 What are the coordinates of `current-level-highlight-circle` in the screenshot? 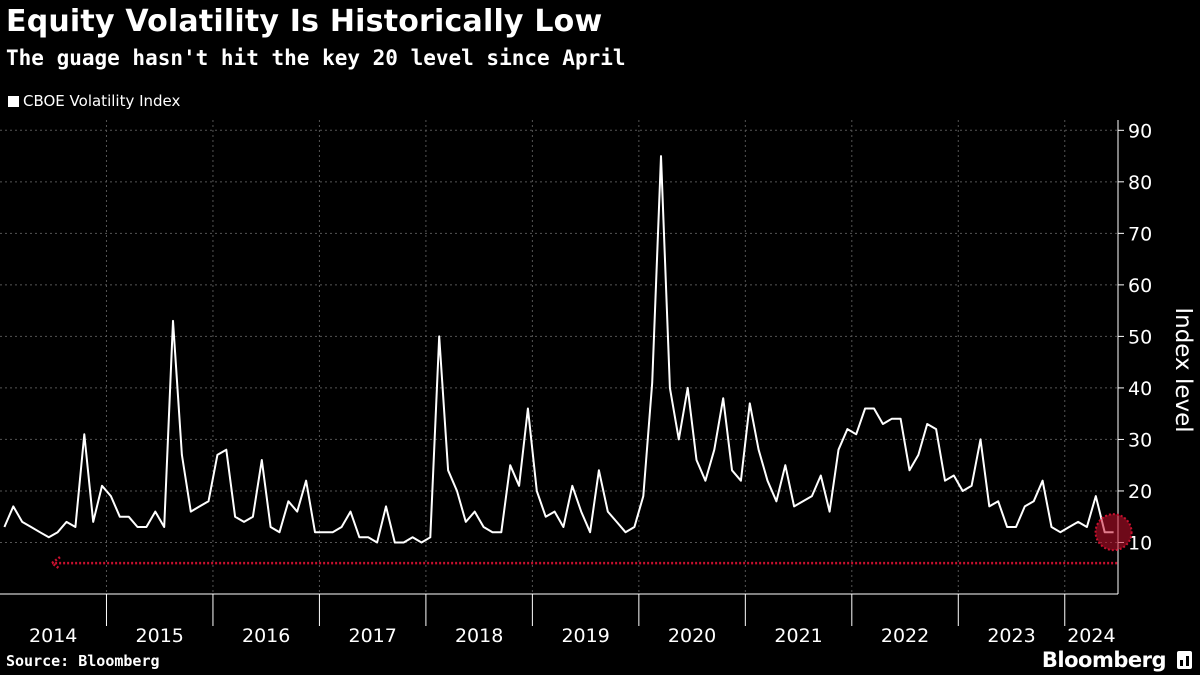 It's located at (1113, 532).